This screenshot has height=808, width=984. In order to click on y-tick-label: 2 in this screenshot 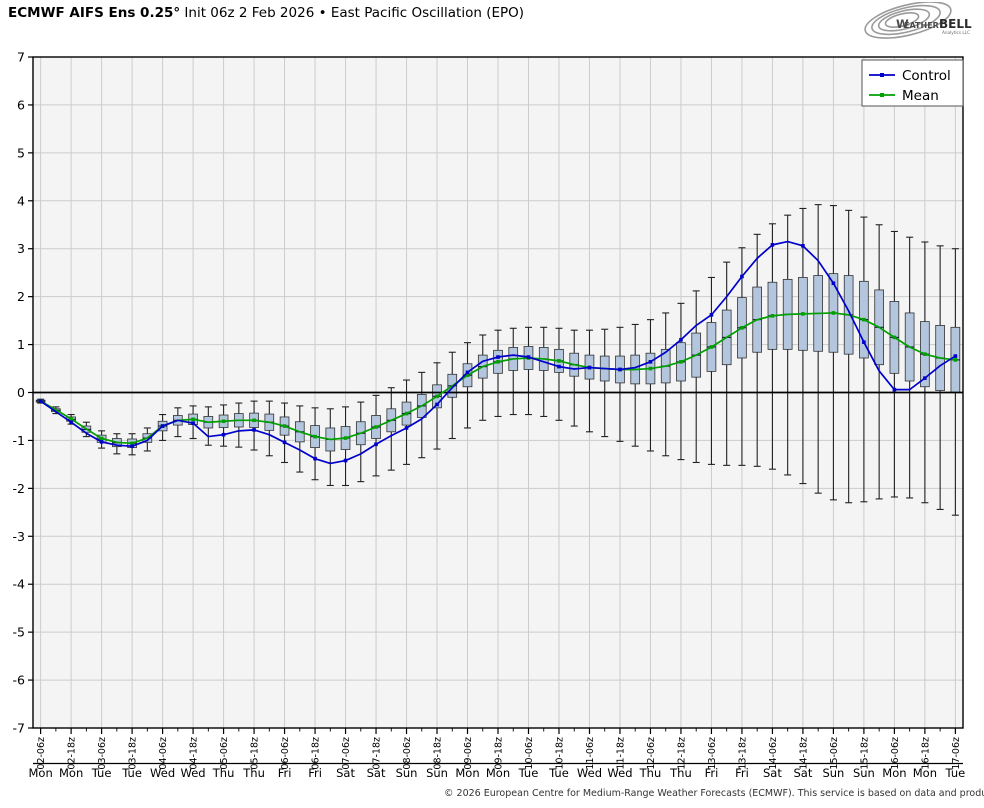, I will do `click(21, 296)`.